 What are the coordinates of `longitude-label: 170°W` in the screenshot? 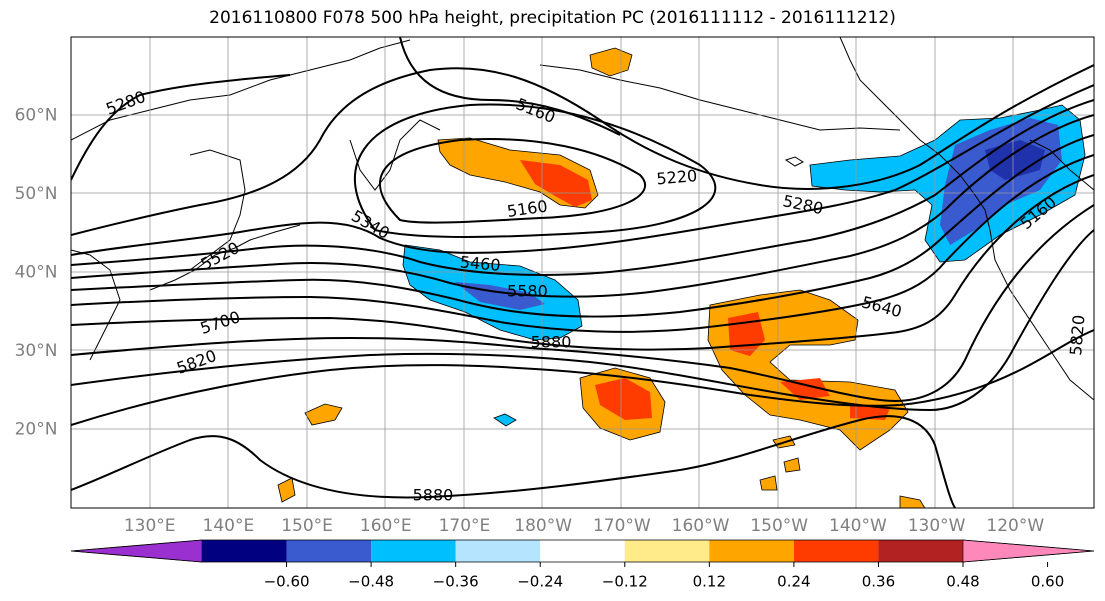 It's located at (622, 526).